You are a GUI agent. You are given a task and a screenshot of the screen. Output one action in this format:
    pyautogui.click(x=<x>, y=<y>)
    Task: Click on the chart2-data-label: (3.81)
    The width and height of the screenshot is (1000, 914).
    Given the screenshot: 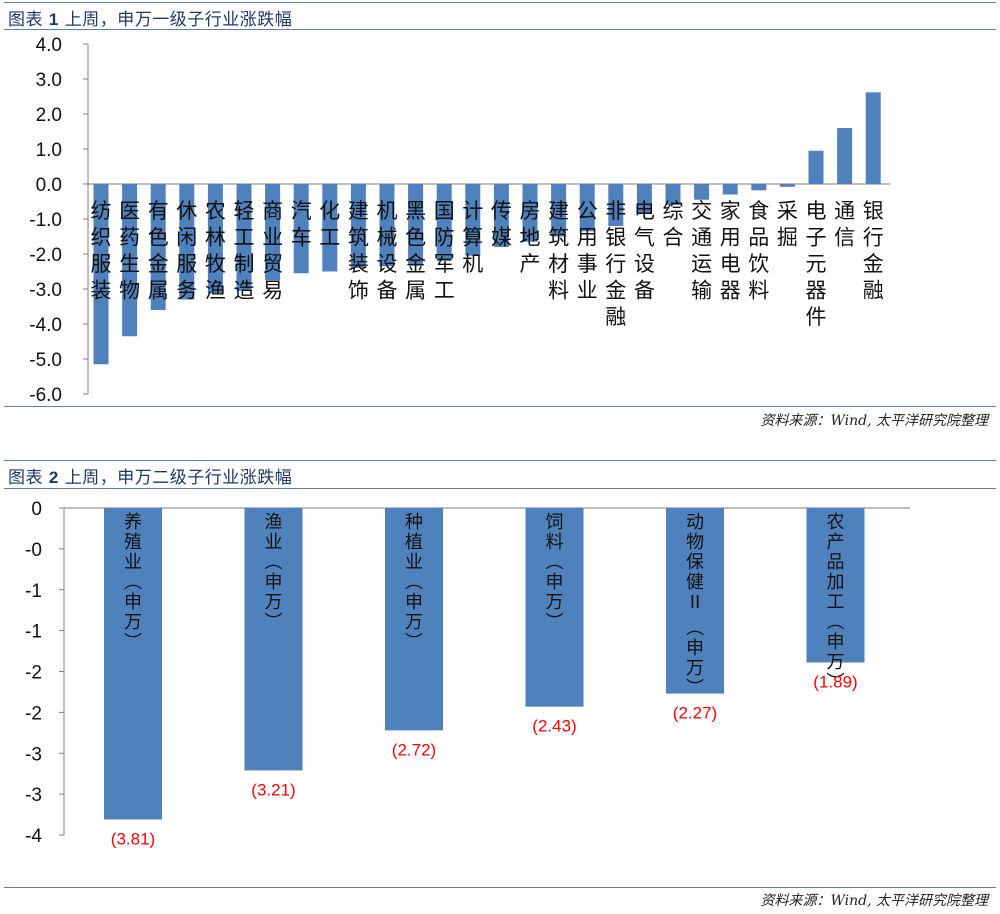 What is the action you would take?
    pyautogui.click(x=133, y=838)
    